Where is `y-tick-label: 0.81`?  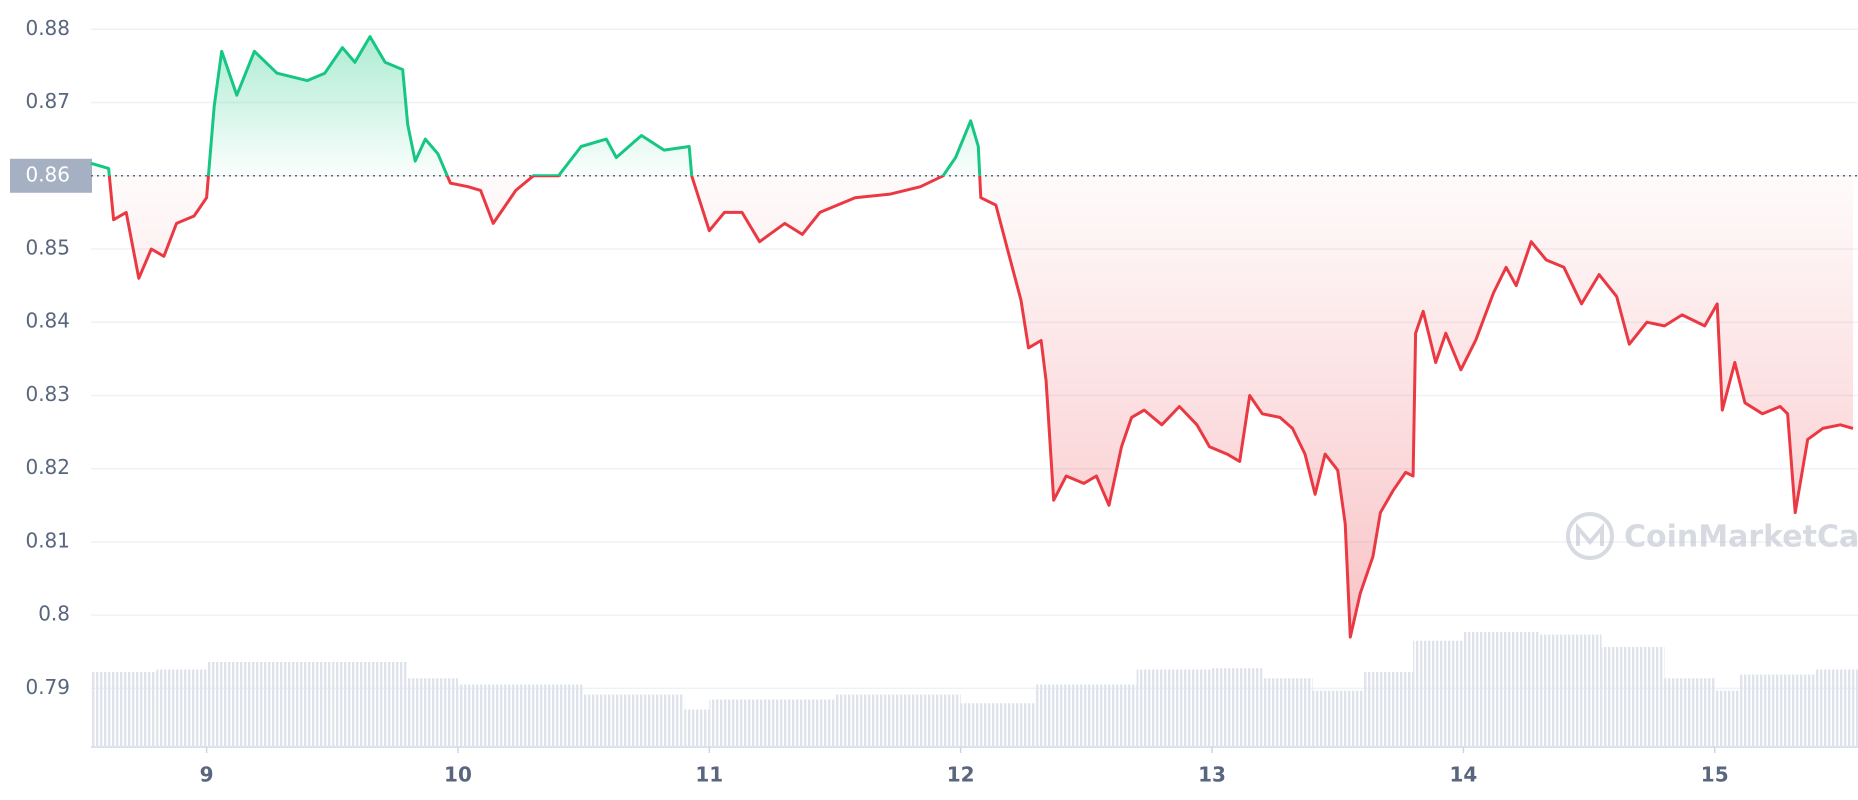
y-tick-label: 0.81 is located at coordinates (47, 540).